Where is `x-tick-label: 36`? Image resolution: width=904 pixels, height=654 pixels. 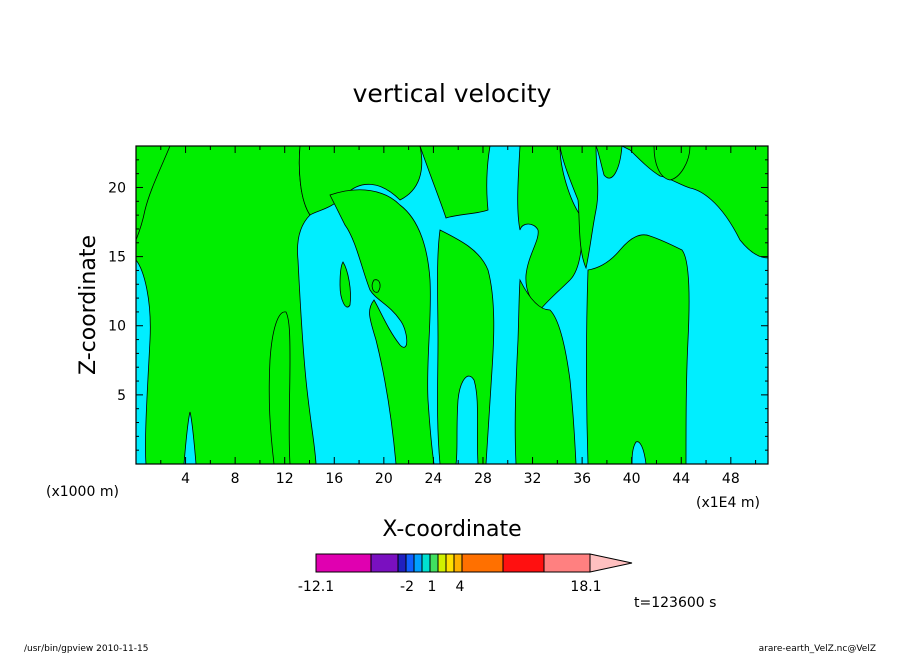 x-tick-label: 36 is located at coordinates (582, 479).